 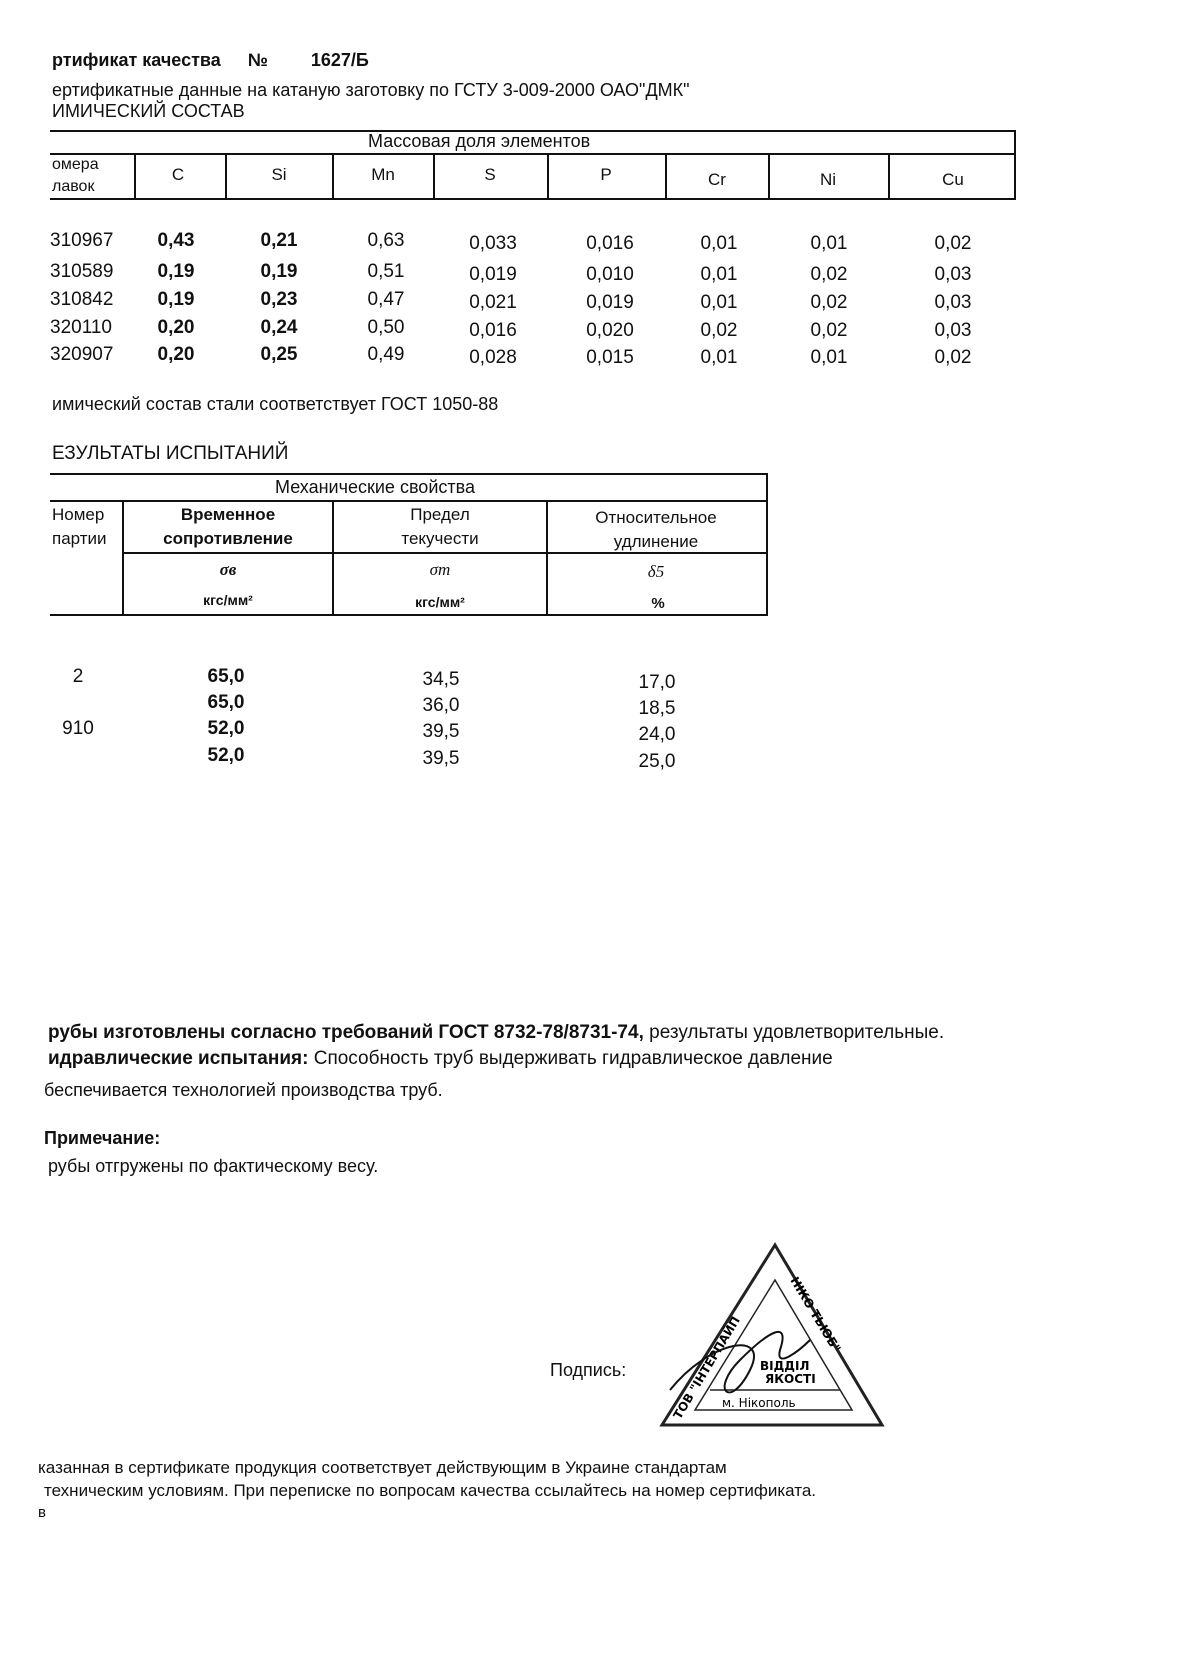 What do you see at coordinates (610, 330) in the screenshot?
I see `chem-value-p: 0,020` at bounding box center [610, 330].